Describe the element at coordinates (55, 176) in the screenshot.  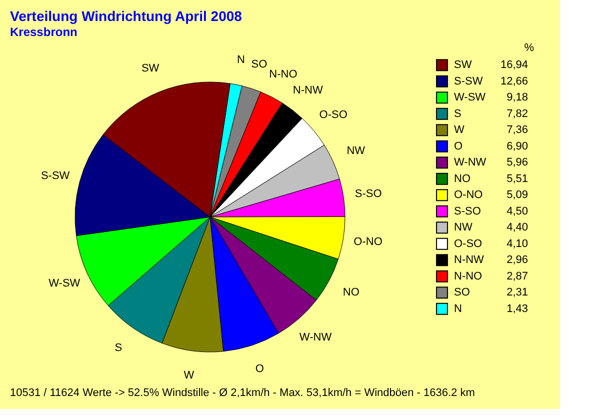
I see `slice-label: S-SW` at that location.